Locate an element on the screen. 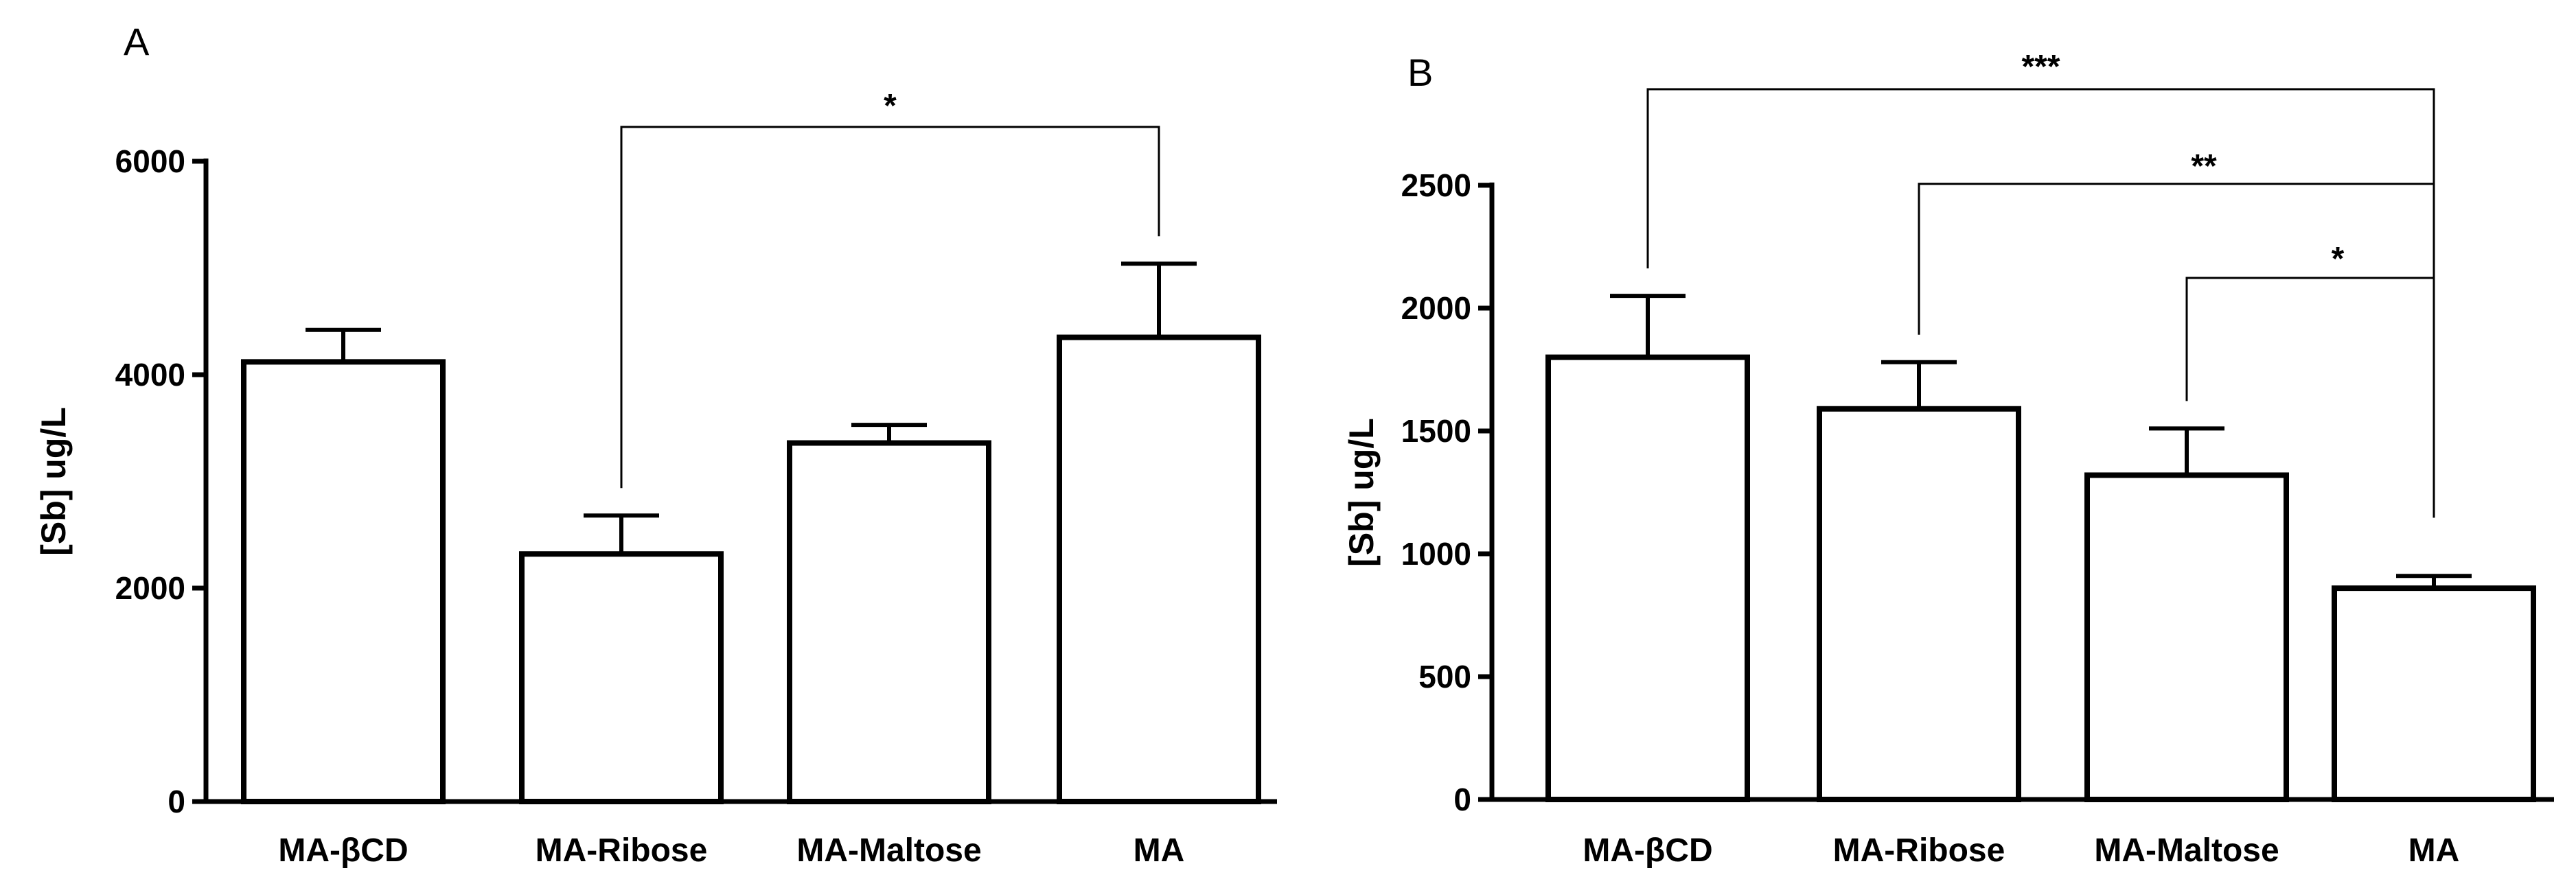 This screenshot has width=2576, height=888. significance-label: *** is located at coordinates (2040, 67).